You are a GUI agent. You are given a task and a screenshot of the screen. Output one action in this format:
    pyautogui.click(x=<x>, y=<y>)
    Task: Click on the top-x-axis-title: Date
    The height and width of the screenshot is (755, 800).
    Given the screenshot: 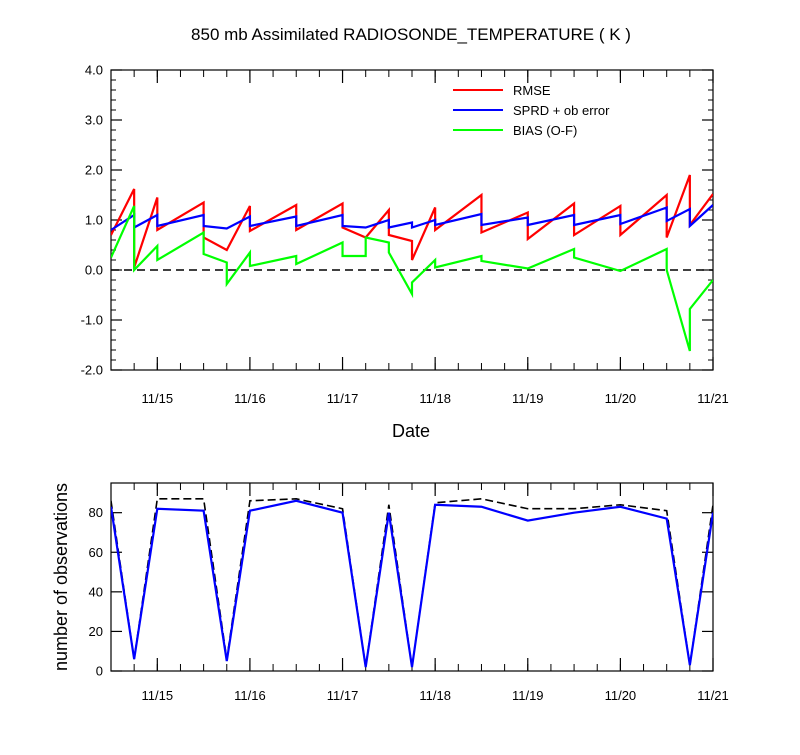 What is the action you would take?
    pyautogui.click(x=411, y=431)
    